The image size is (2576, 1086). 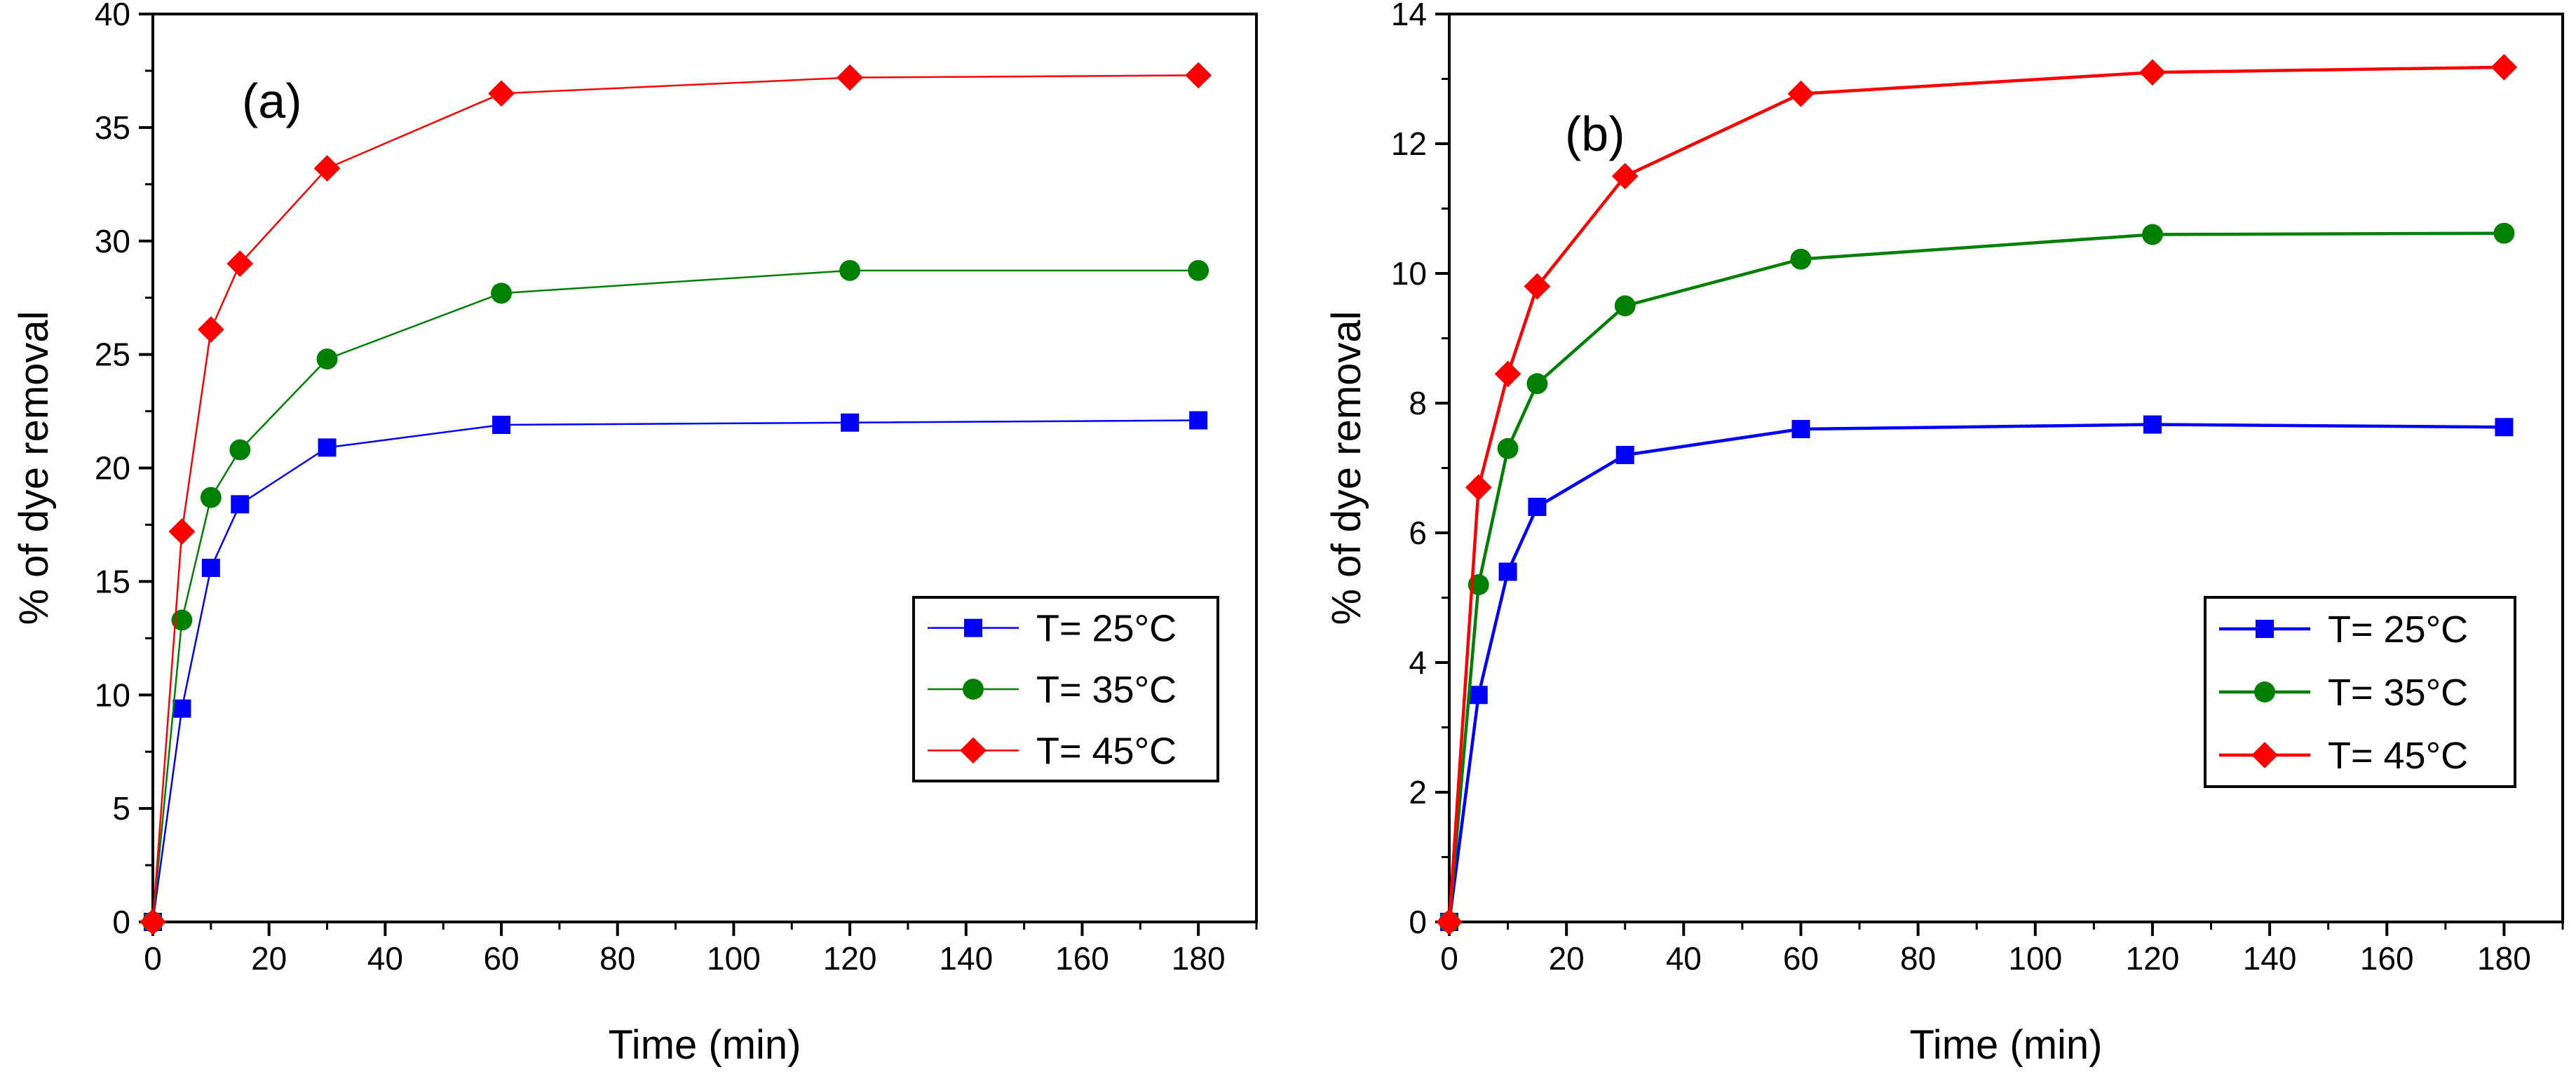 What do you see at coordinates (1595, 134) in the screenshot?
I see `panel-label: (b)` at bounding box center [1595, 134].